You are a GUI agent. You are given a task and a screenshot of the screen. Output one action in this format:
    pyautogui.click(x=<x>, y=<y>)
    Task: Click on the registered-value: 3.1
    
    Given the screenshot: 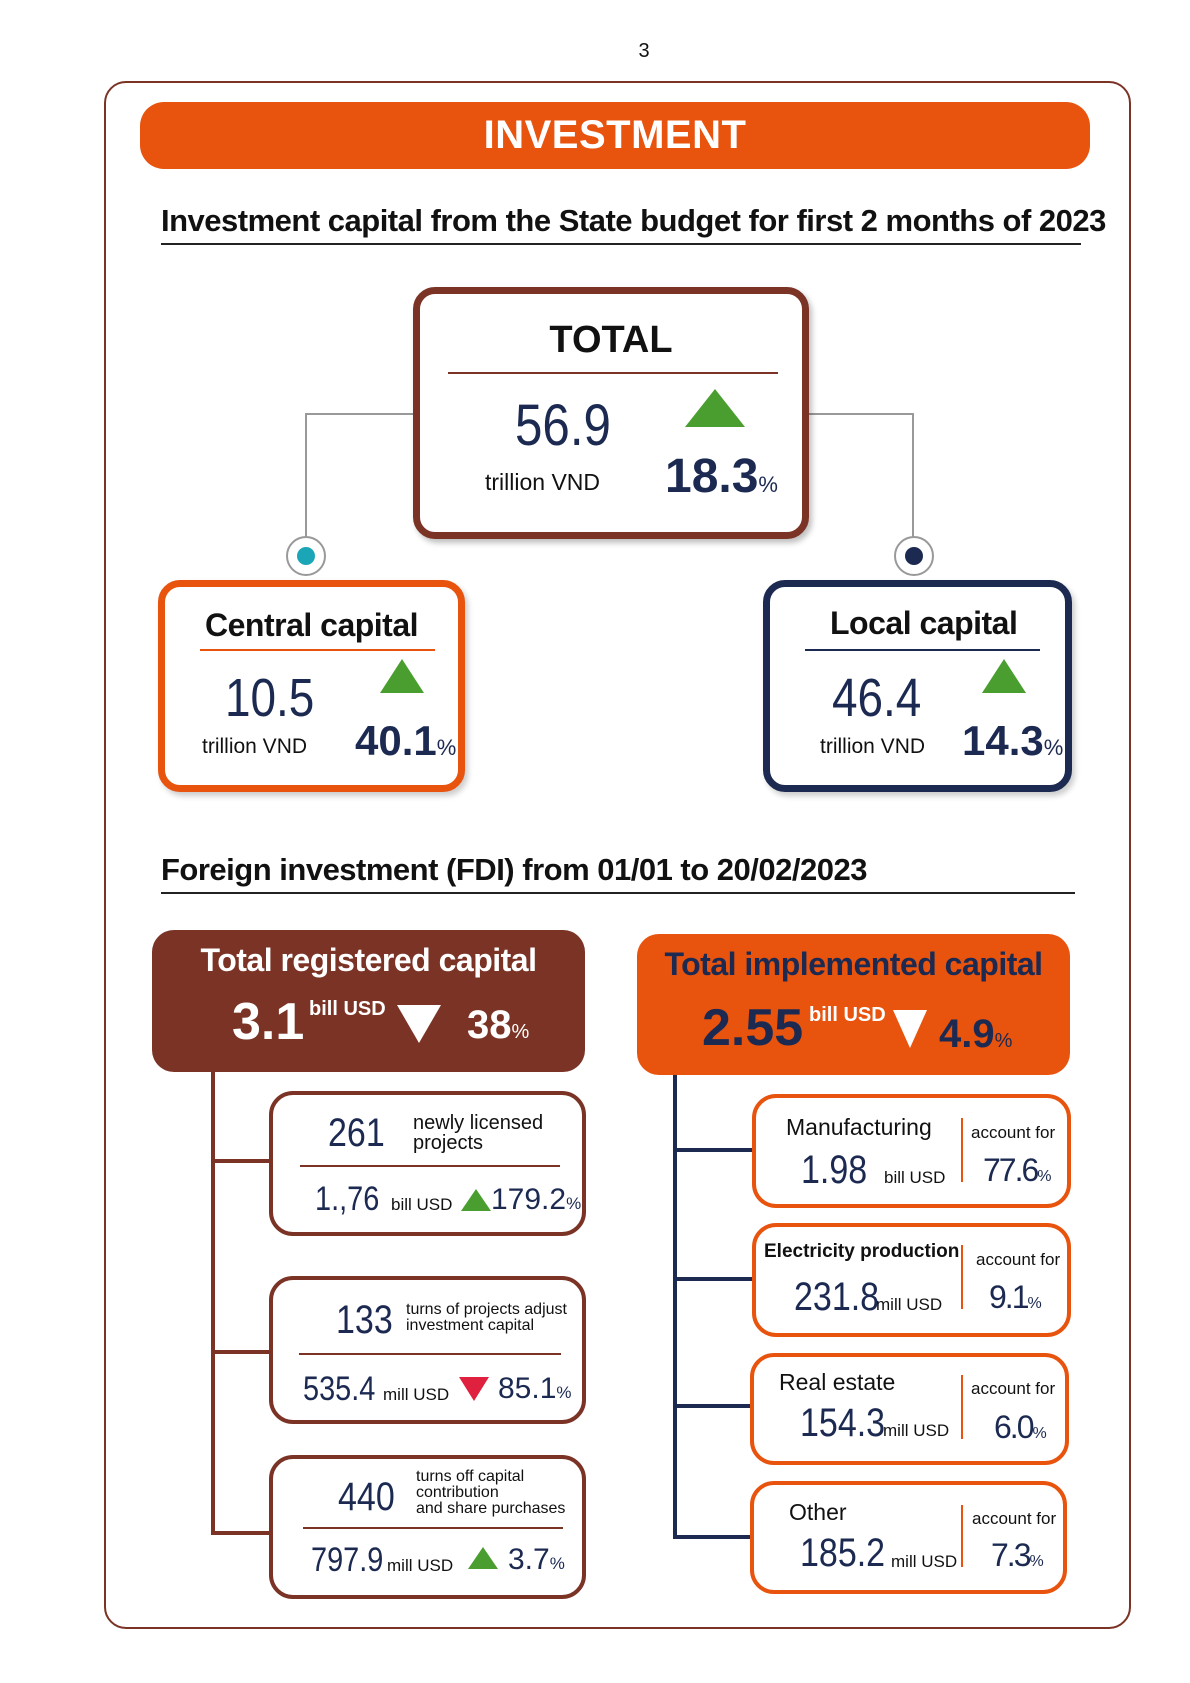 What is the action you would take?
    pyautogui.click(x=268, y=1022)
    